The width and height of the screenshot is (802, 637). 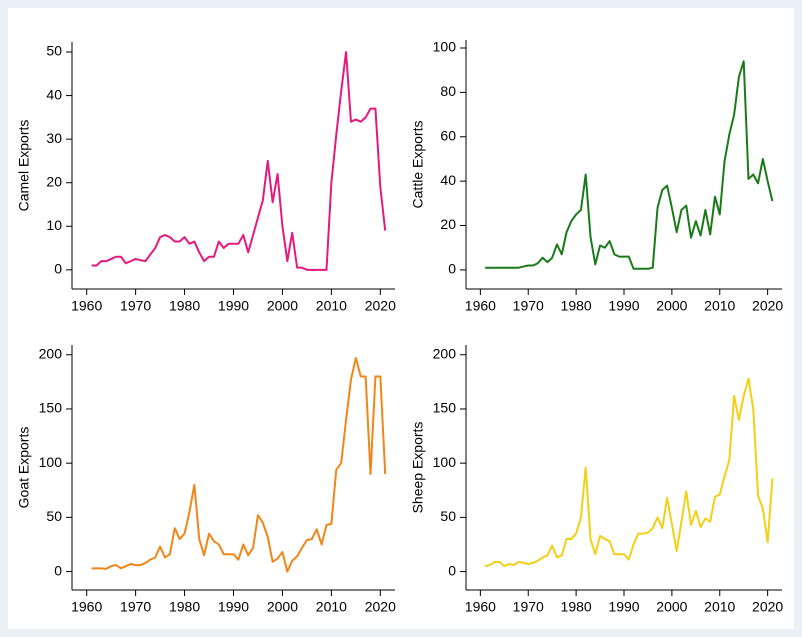 What do you see at coordinates (24, 166) in the screenshot?
I see `y-axis-label: Camel Exports` at bounding box center [24, 166].